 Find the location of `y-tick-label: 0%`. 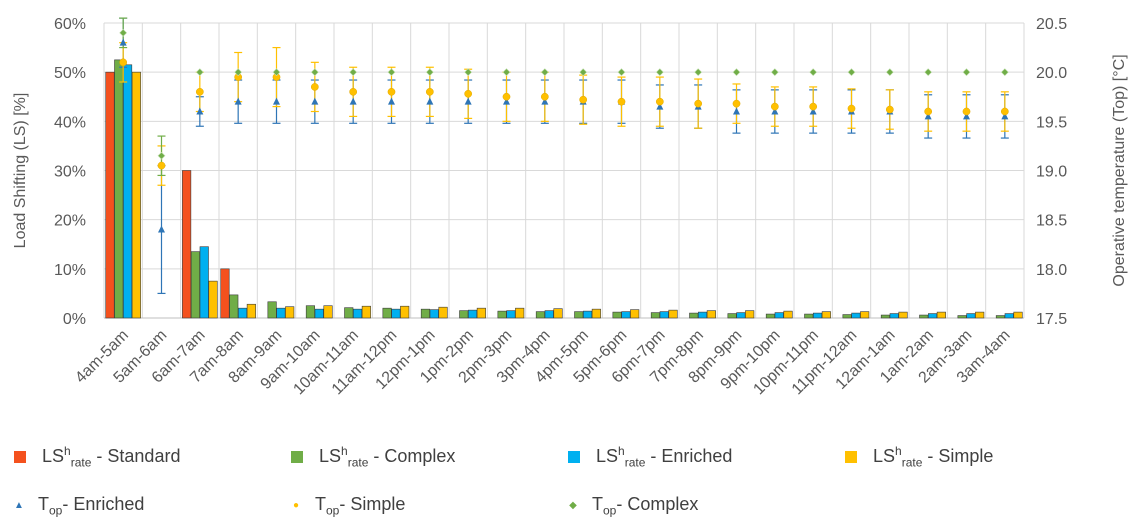

y-tick-label: 0% is located at coordinates (74, 319).